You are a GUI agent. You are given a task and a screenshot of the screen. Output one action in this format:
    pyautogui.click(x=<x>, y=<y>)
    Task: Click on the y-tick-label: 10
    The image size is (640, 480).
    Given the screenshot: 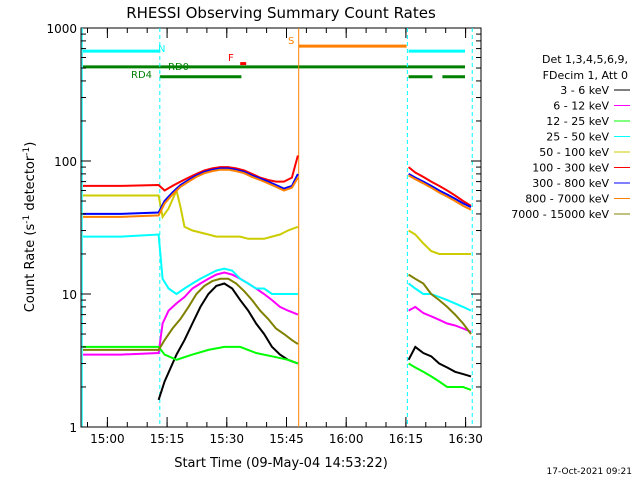 What is the action you would take?
    pyautogui.click(x=69, y=295)
    